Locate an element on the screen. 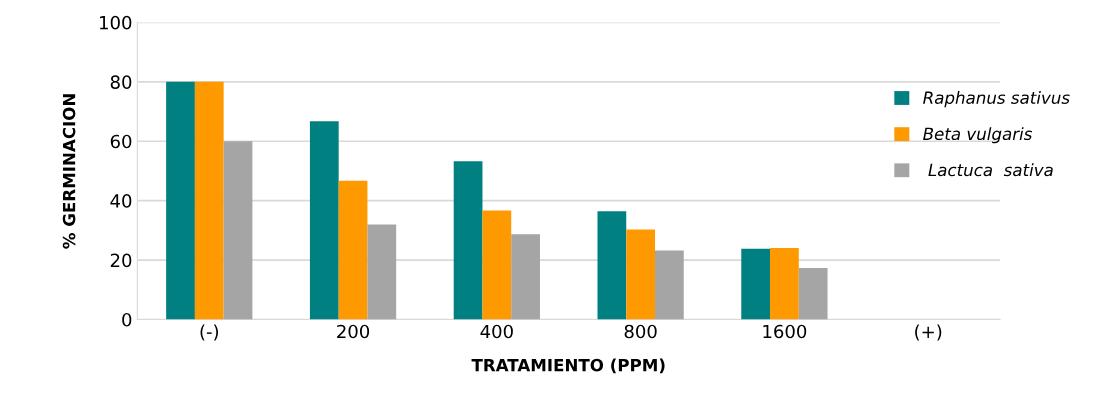  y-tick-label: 60 is located at coordinates (121, 141).